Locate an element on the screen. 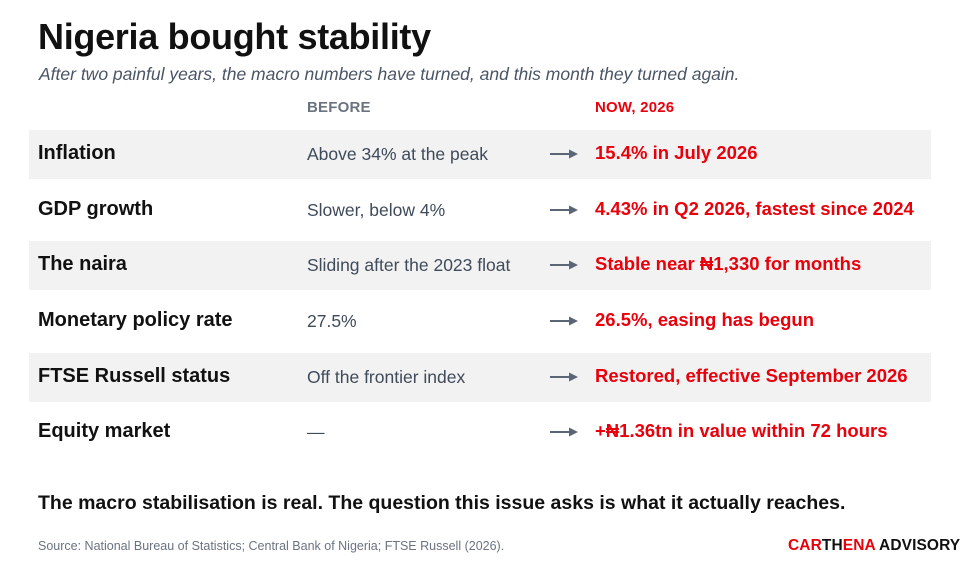 This screenshot has width=960, height=576. brand-logo: CARTHENA ADVISORY is located at coordinates (874, 546).